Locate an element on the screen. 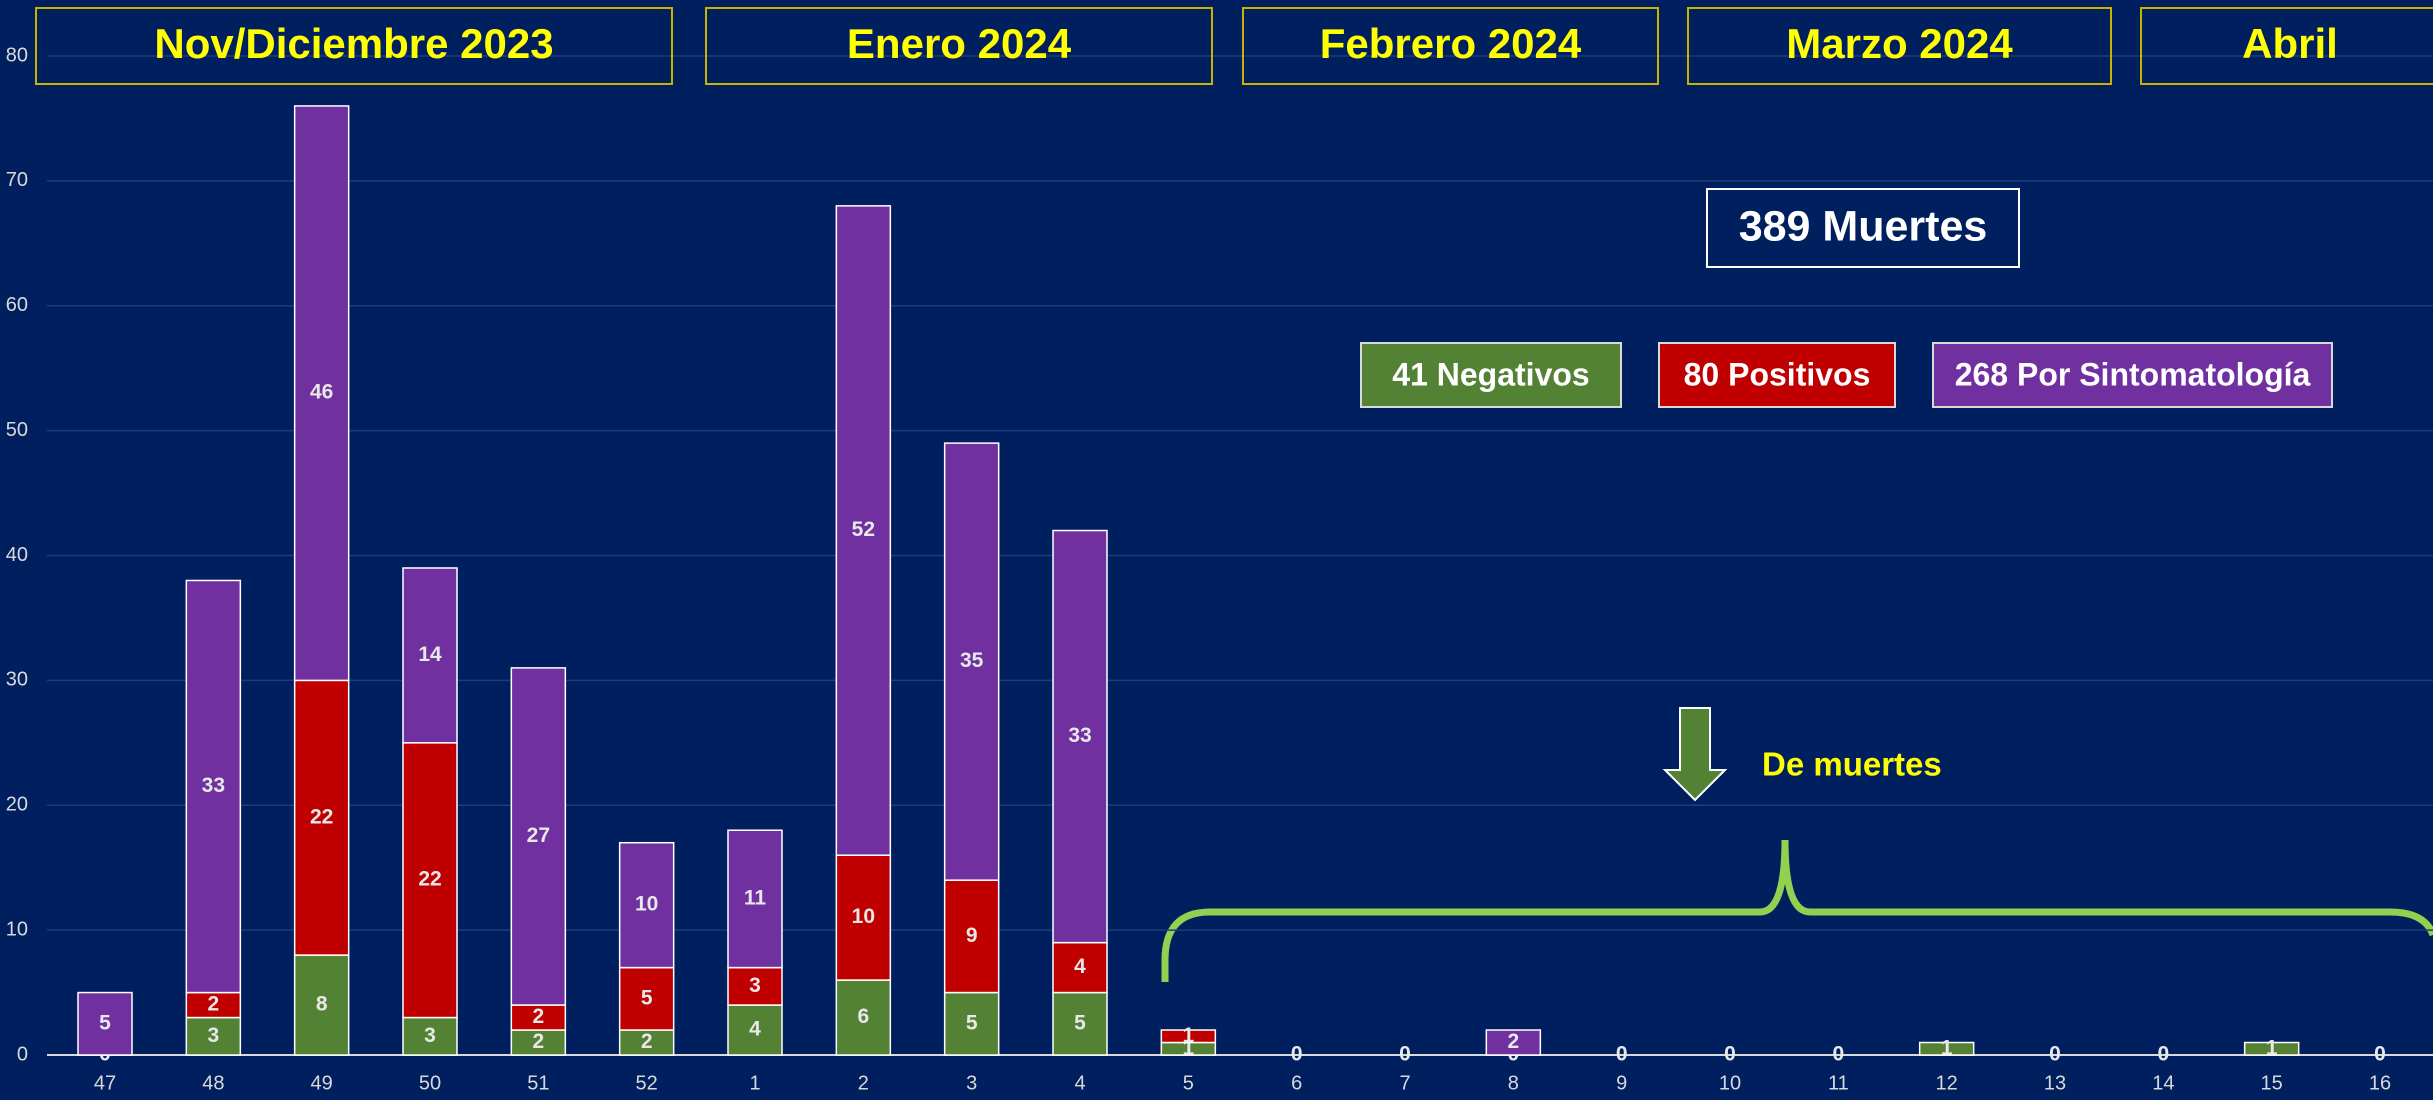  arrow is located at coordinates (1695, 754).